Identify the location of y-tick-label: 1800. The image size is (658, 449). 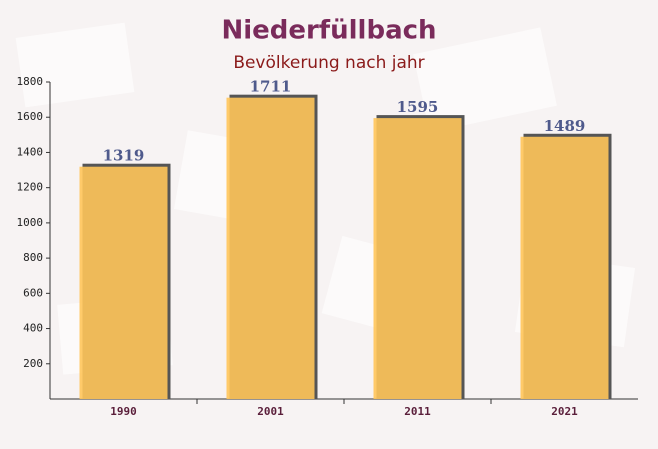
(30, 81).